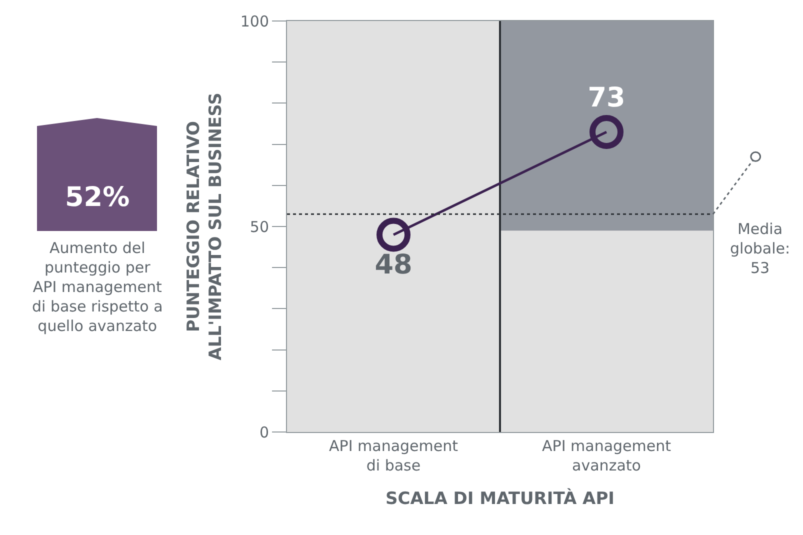 This screenshot has width=803, height=535. I want to click on y-tick-label: 0, so click(264, 432).